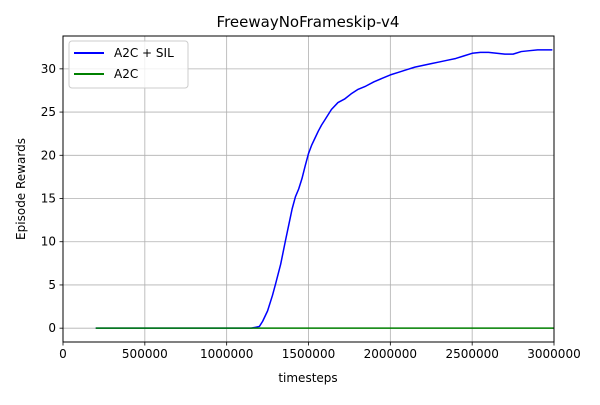  Describe the element at coordinates (308, 22) in the screenshot. I see `chart-title: FreewayNoFrameskip-v4` at that location.